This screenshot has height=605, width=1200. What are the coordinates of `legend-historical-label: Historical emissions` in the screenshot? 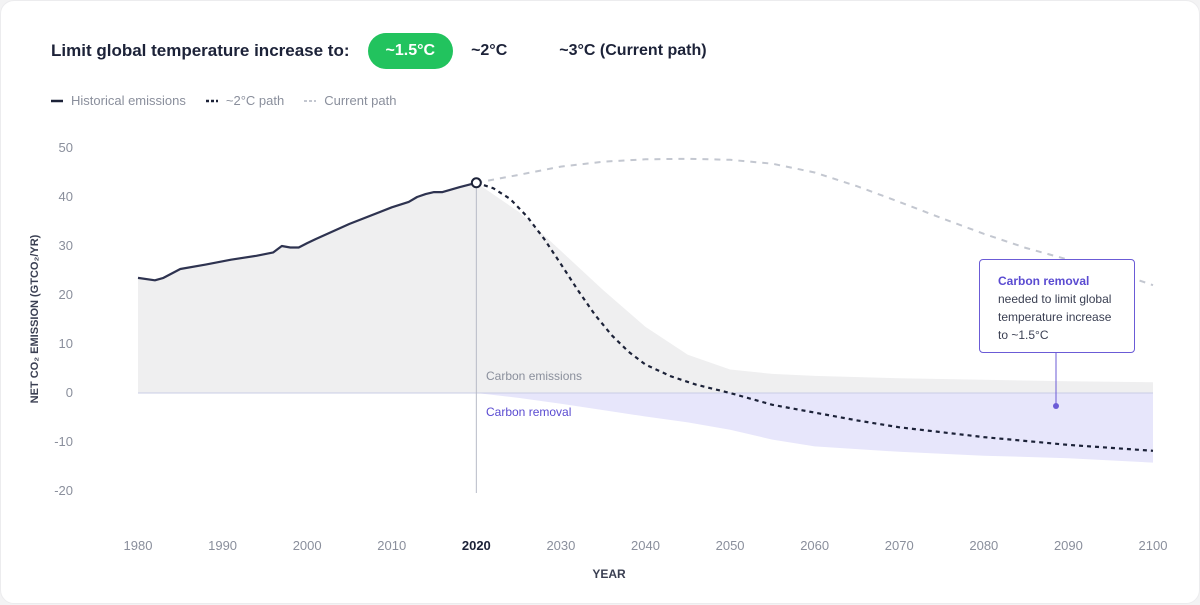 It's located at (128, 100).